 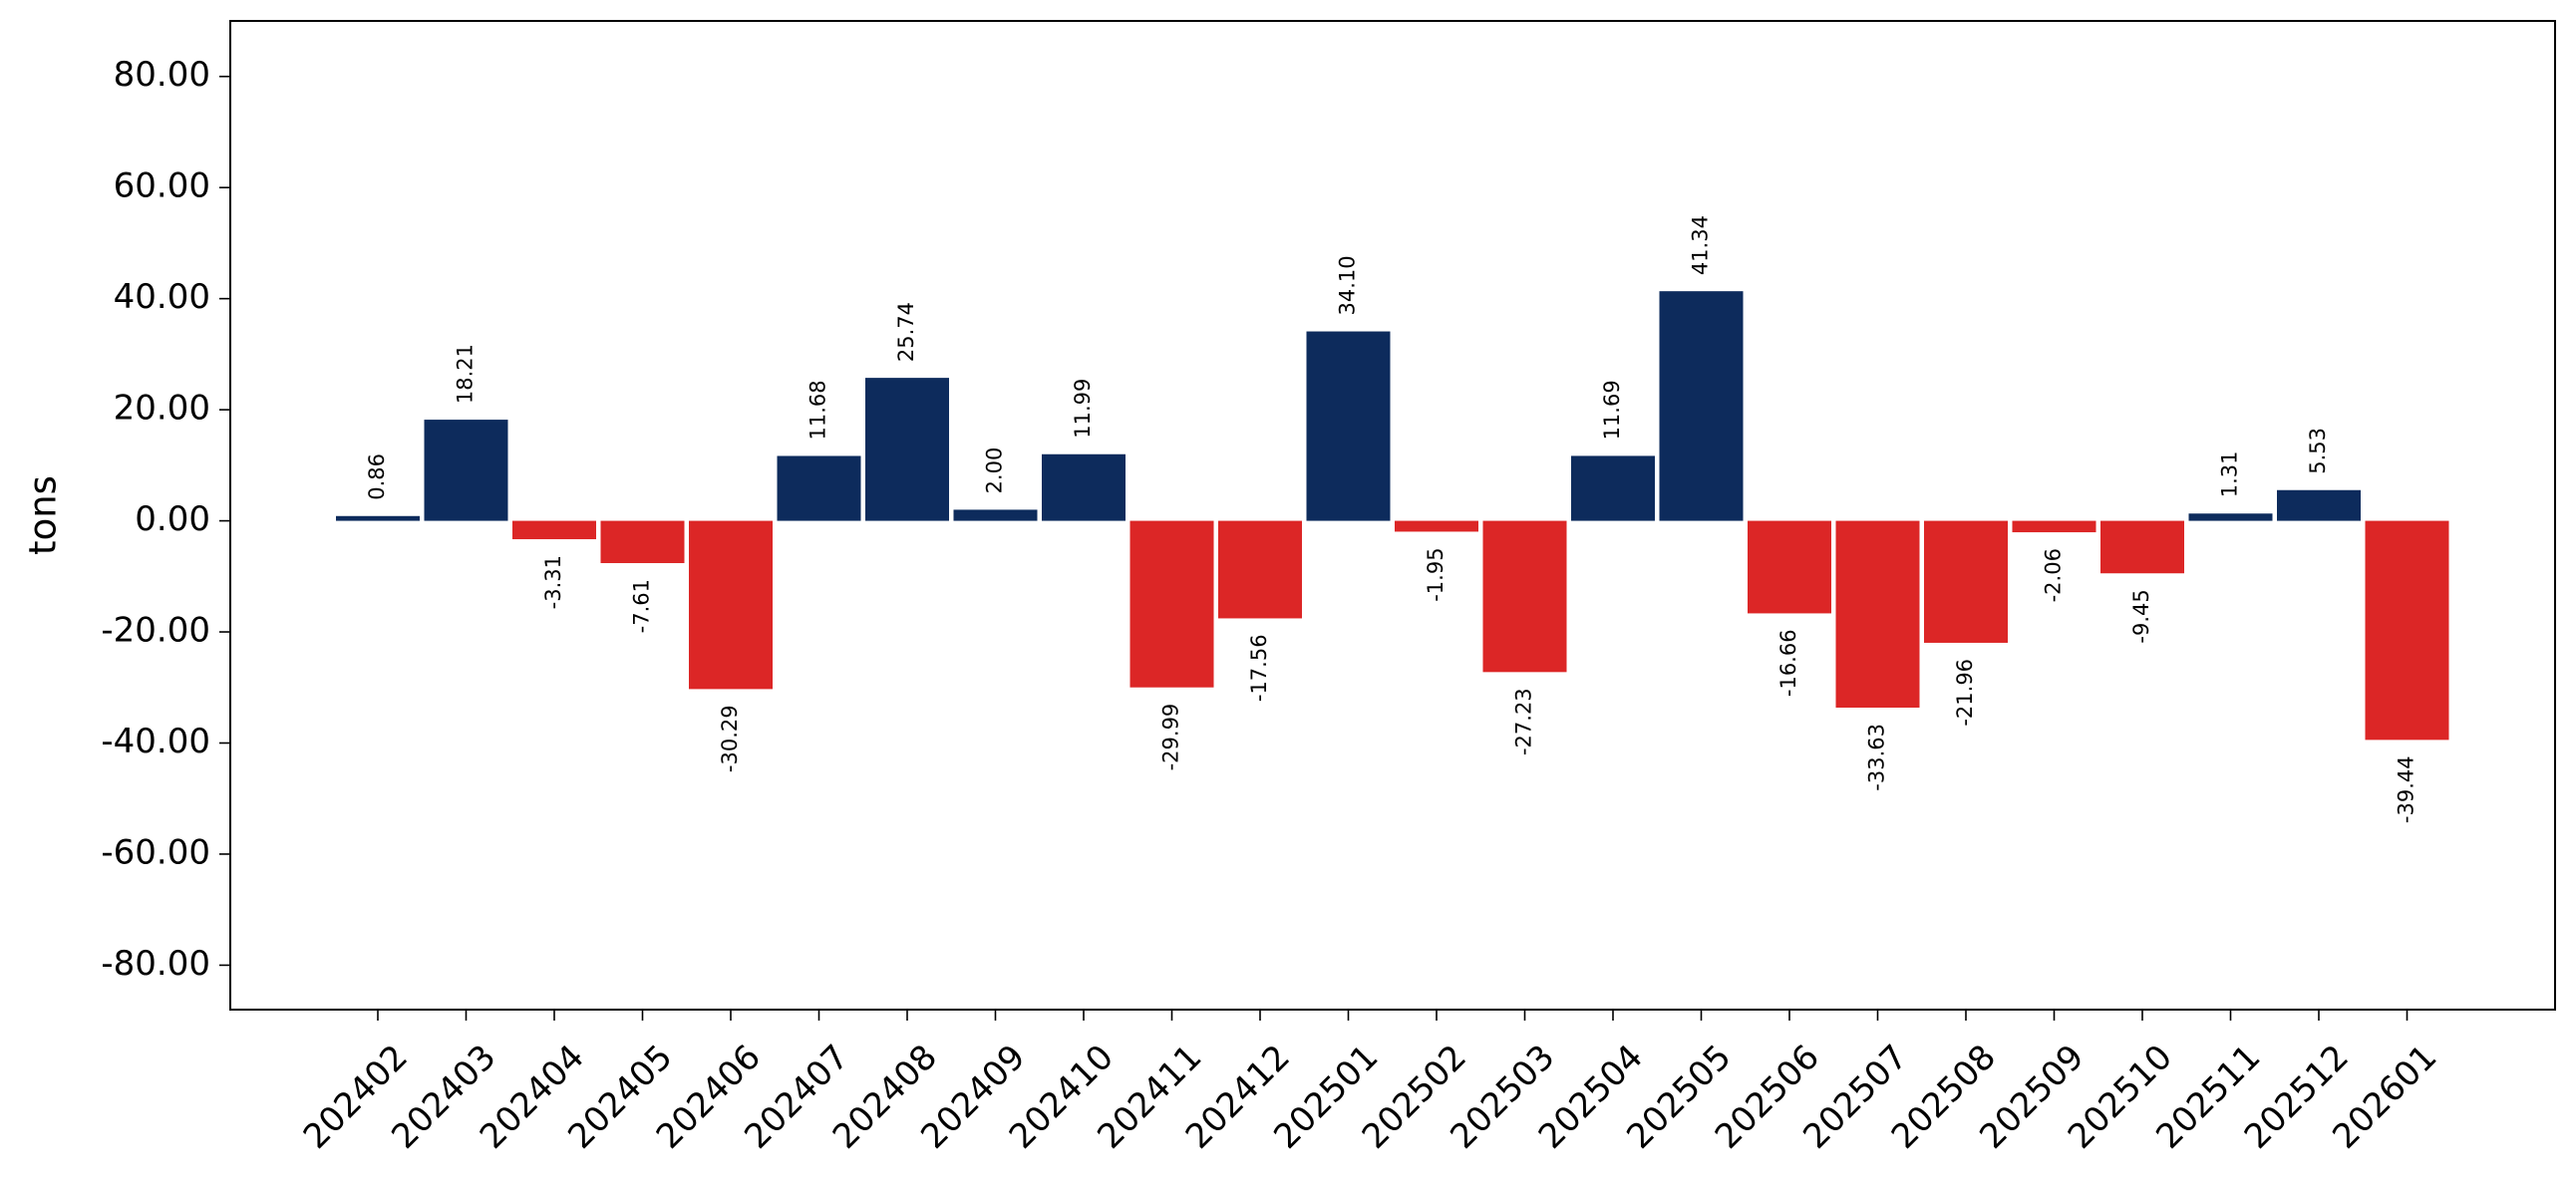 I want to click on value-label: 34.10, so click(x=1348, y=285).